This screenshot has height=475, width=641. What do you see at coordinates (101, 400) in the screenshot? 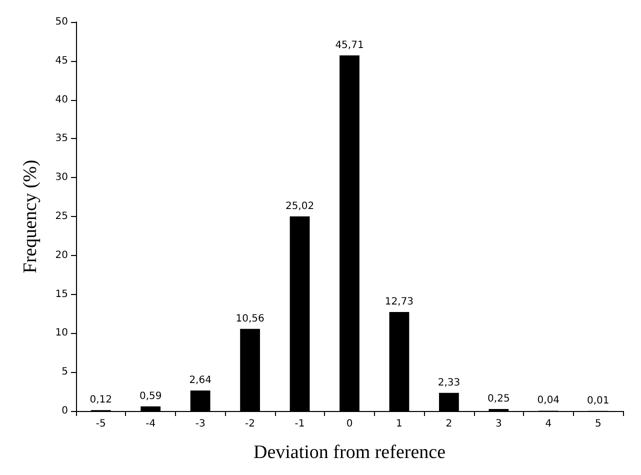
I see `data-label: 0,12` at bounding box center [101, 400].